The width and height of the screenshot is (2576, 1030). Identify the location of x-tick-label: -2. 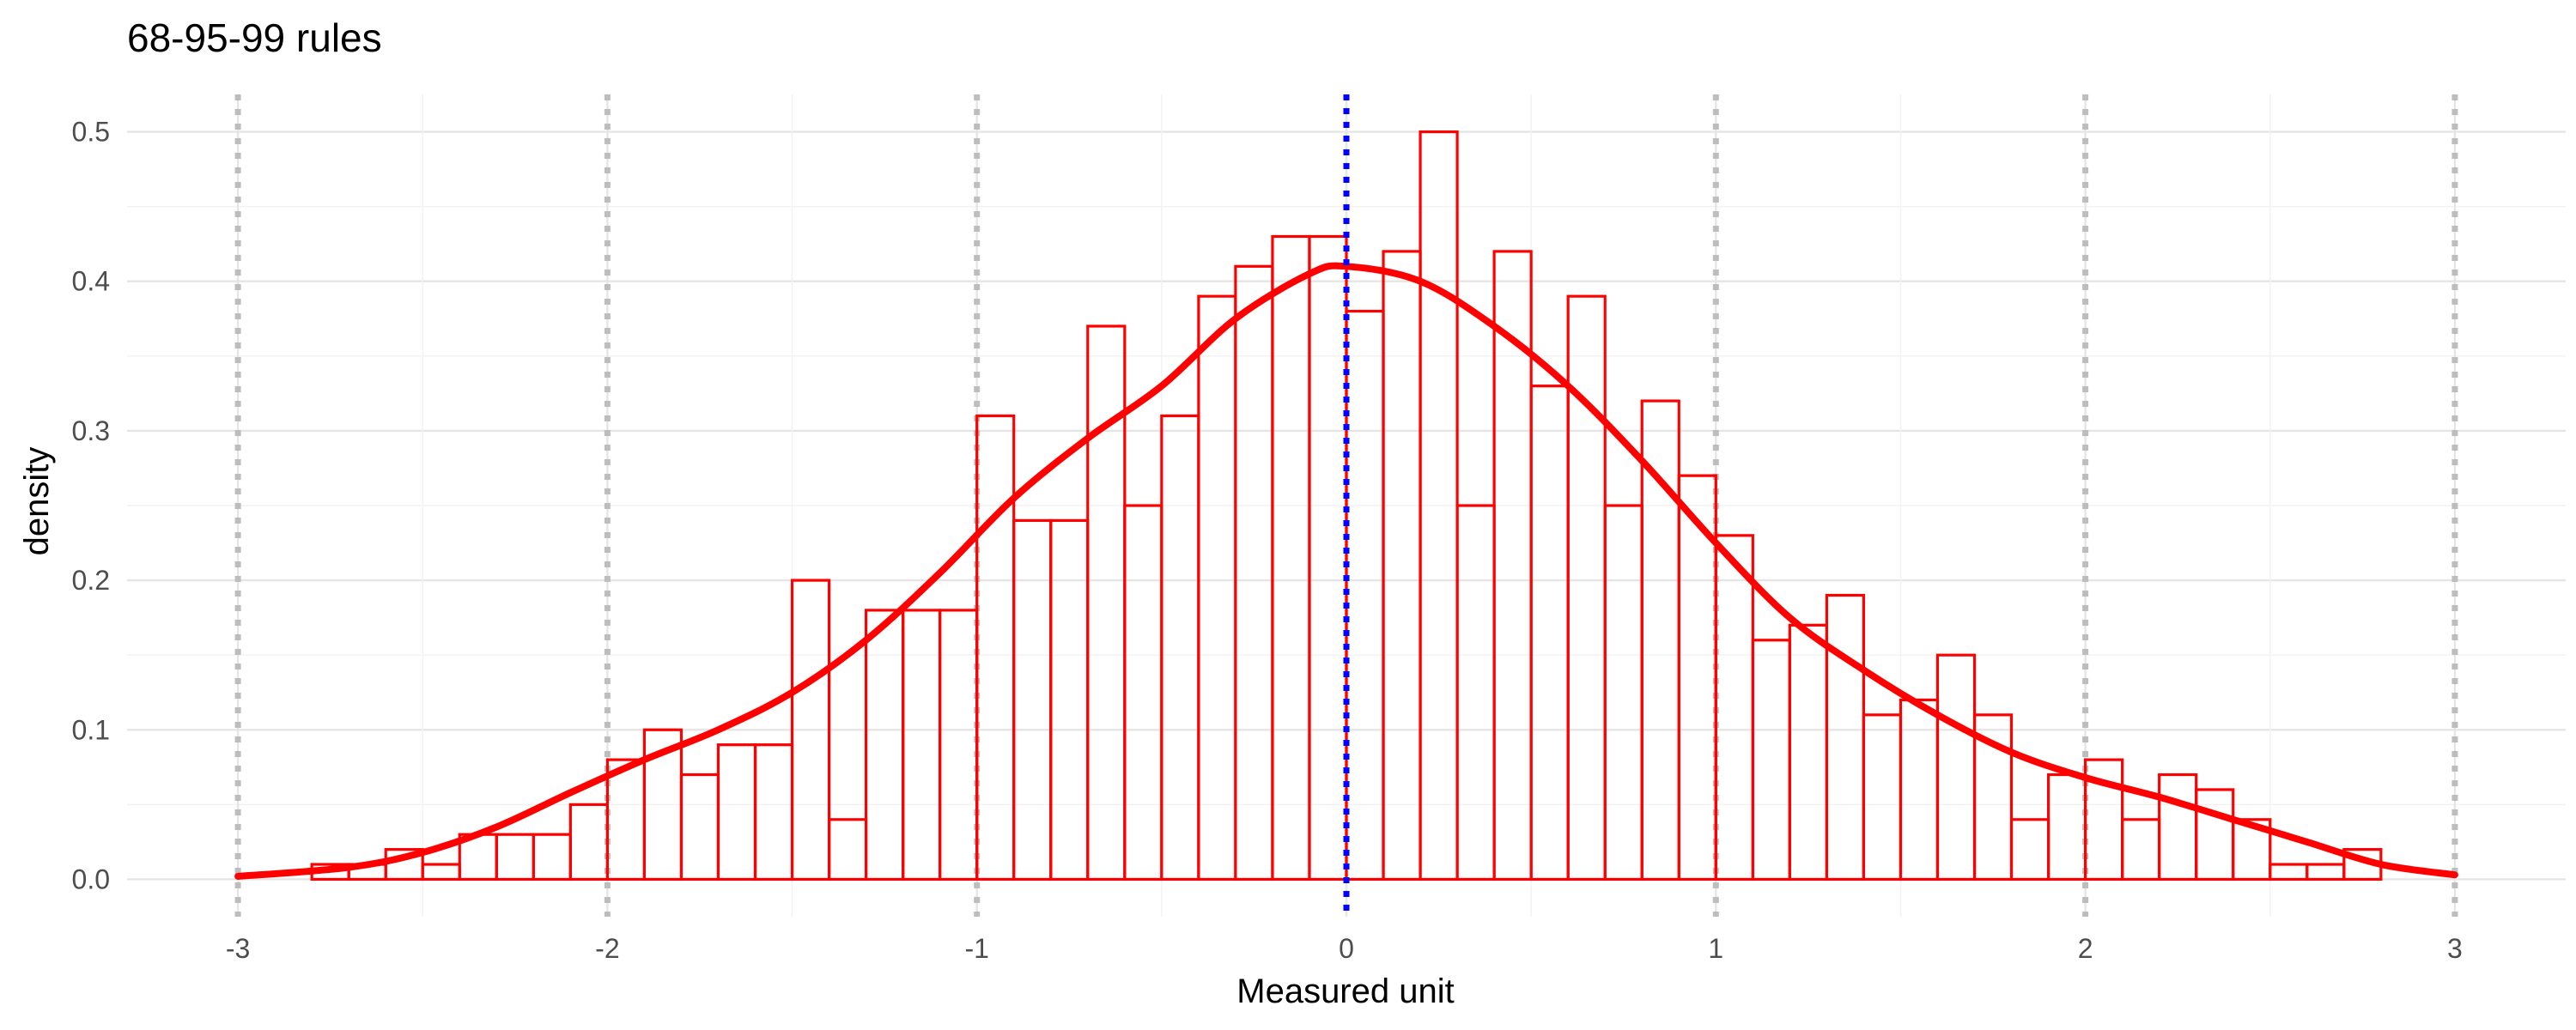
(607, 948).